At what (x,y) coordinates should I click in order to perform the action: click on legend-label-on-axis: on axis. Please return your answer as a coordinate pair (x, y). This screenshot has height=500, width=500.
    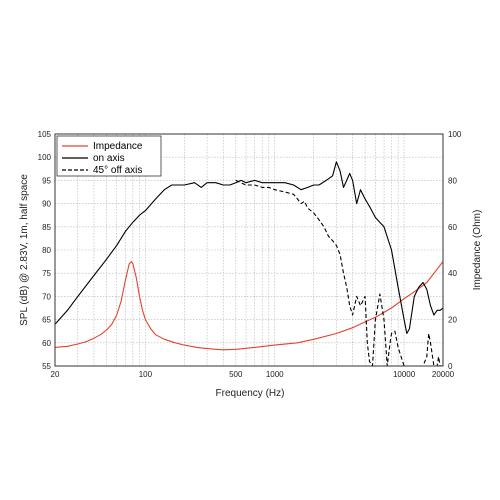
    Looking at the image, I should click on (109, 158).